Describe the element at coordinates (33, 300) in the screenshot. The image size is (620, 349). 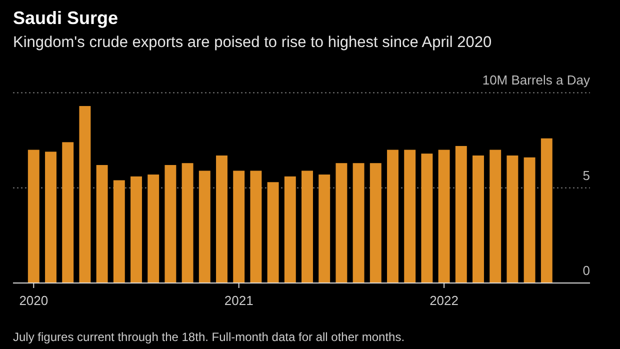
I see `x-tick-label: 2020` at that location.